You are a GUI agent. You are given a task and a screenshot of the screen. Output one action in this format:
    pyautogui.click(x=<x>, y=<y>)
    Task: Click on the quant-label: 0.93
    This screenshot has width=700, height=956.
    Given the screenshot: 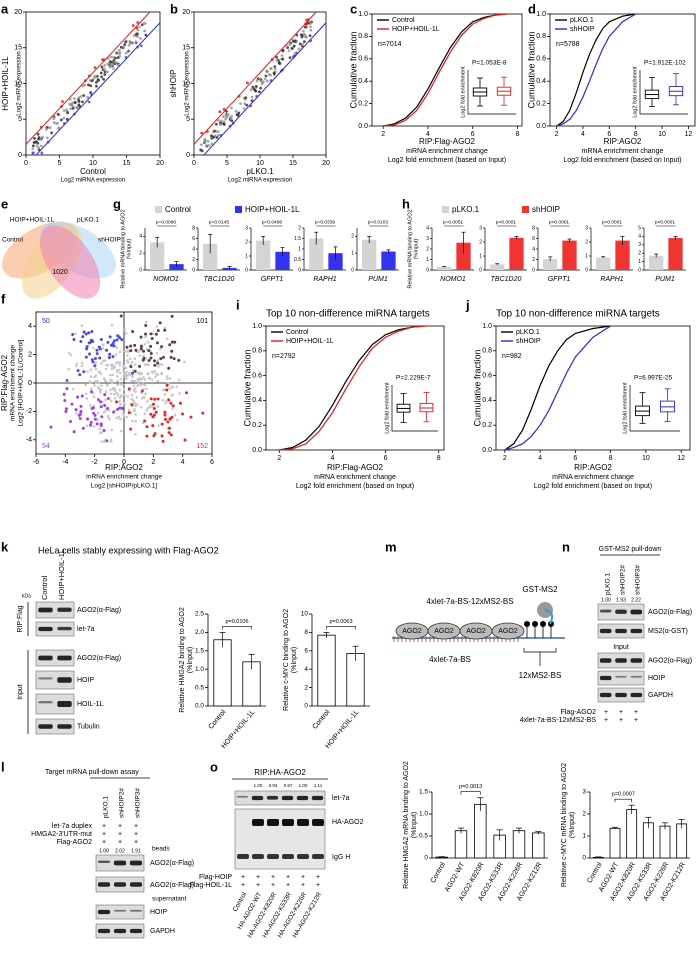 What is the action you would take?
    pyautogui.click(x=273, y=785)
    